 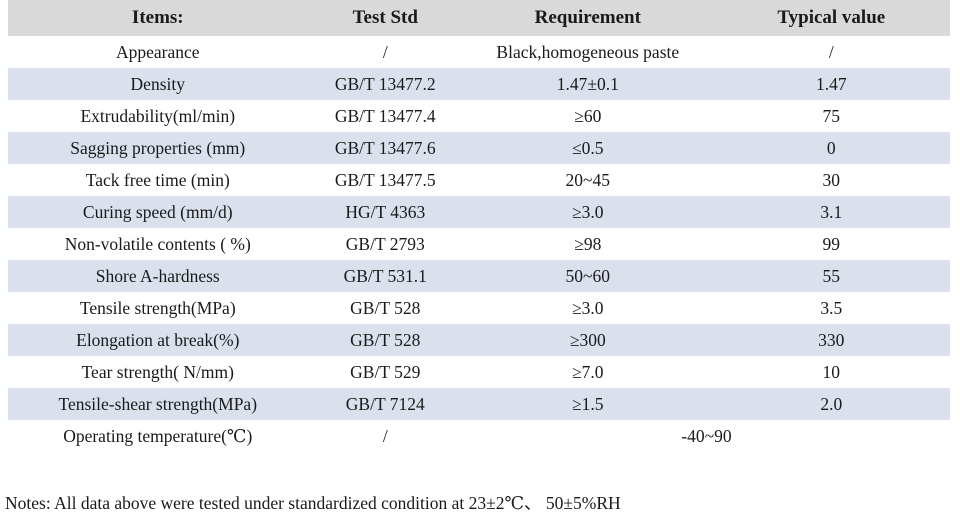 What do you see at coordinates (587, 404) in the screenshot?
I see `cell-requirement: ≥1.5` at bounding box center [587, 404].